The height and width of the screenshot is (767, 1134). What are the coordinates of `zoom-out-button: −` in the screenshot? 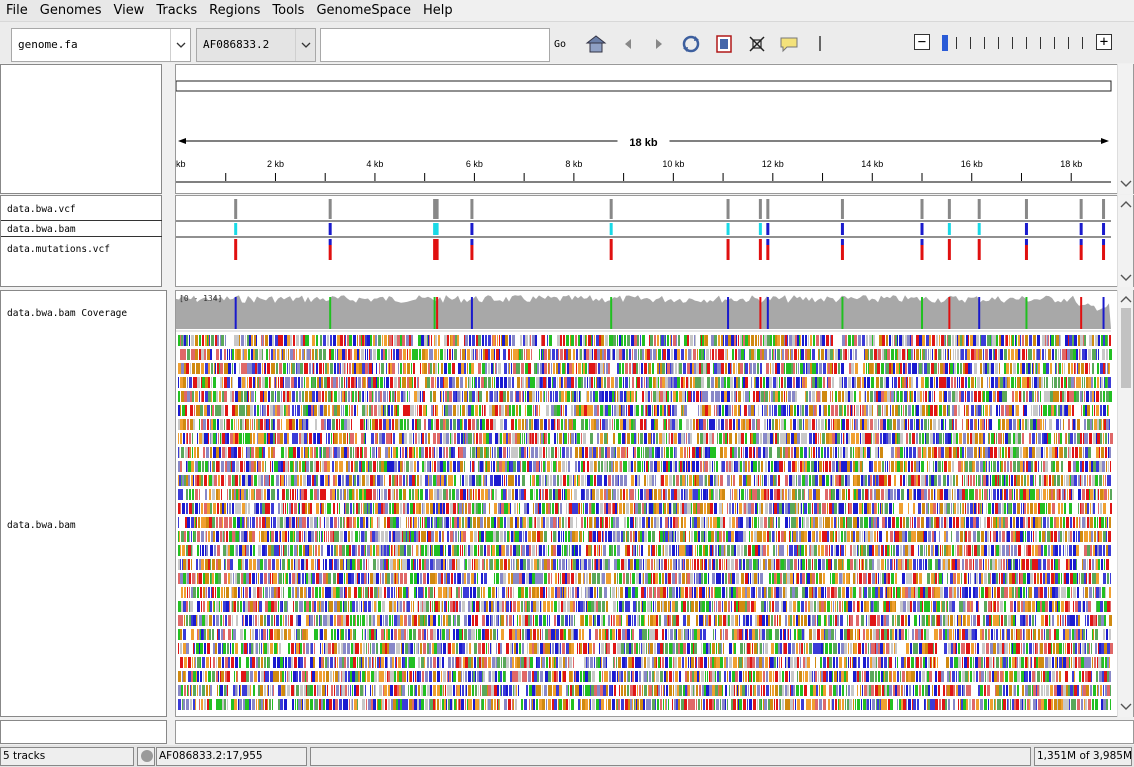 It's located at (922, 42).